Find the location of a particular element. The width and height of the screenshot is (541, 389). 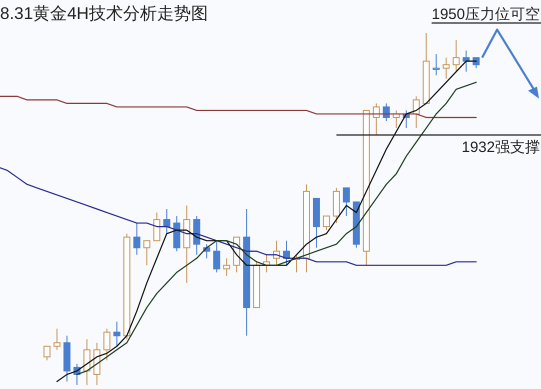

chart-title: 8.31黄金4H技术分析走势图 is located at coordinates (104, 13).